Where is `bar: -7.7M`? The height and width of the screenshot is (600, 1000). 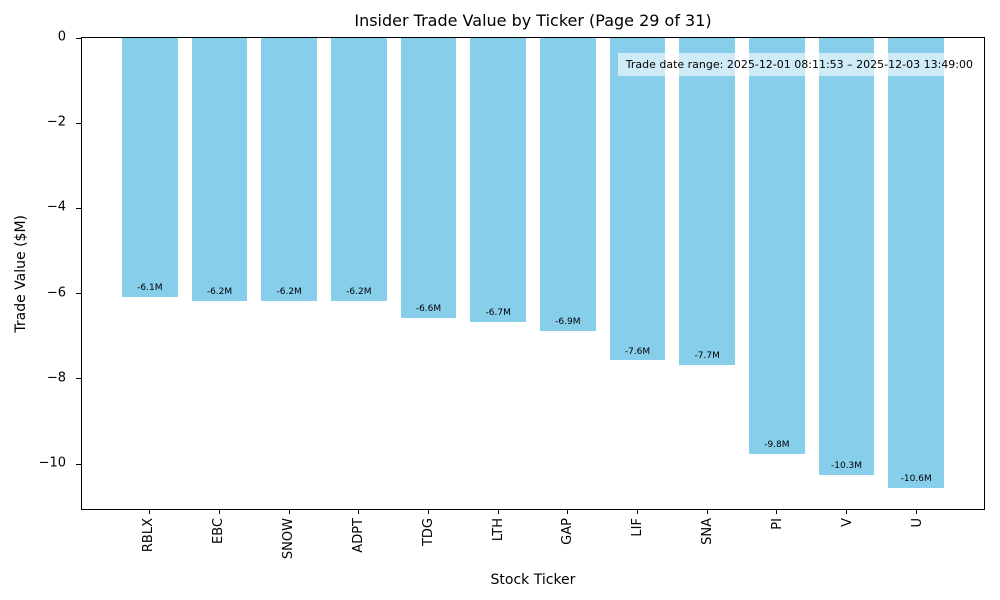
bar: -7.7M is located at coordinates (707, 201).